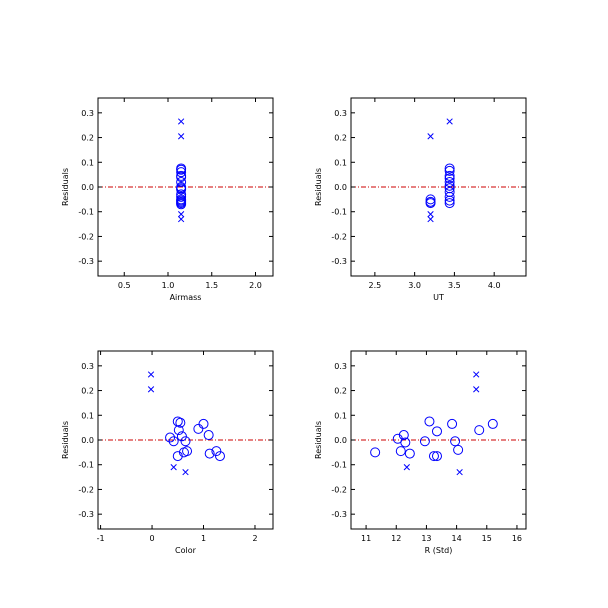 This screenshot has width=608, height=608. I want to click on x-axis-label: Airmass, so click(186, 297).